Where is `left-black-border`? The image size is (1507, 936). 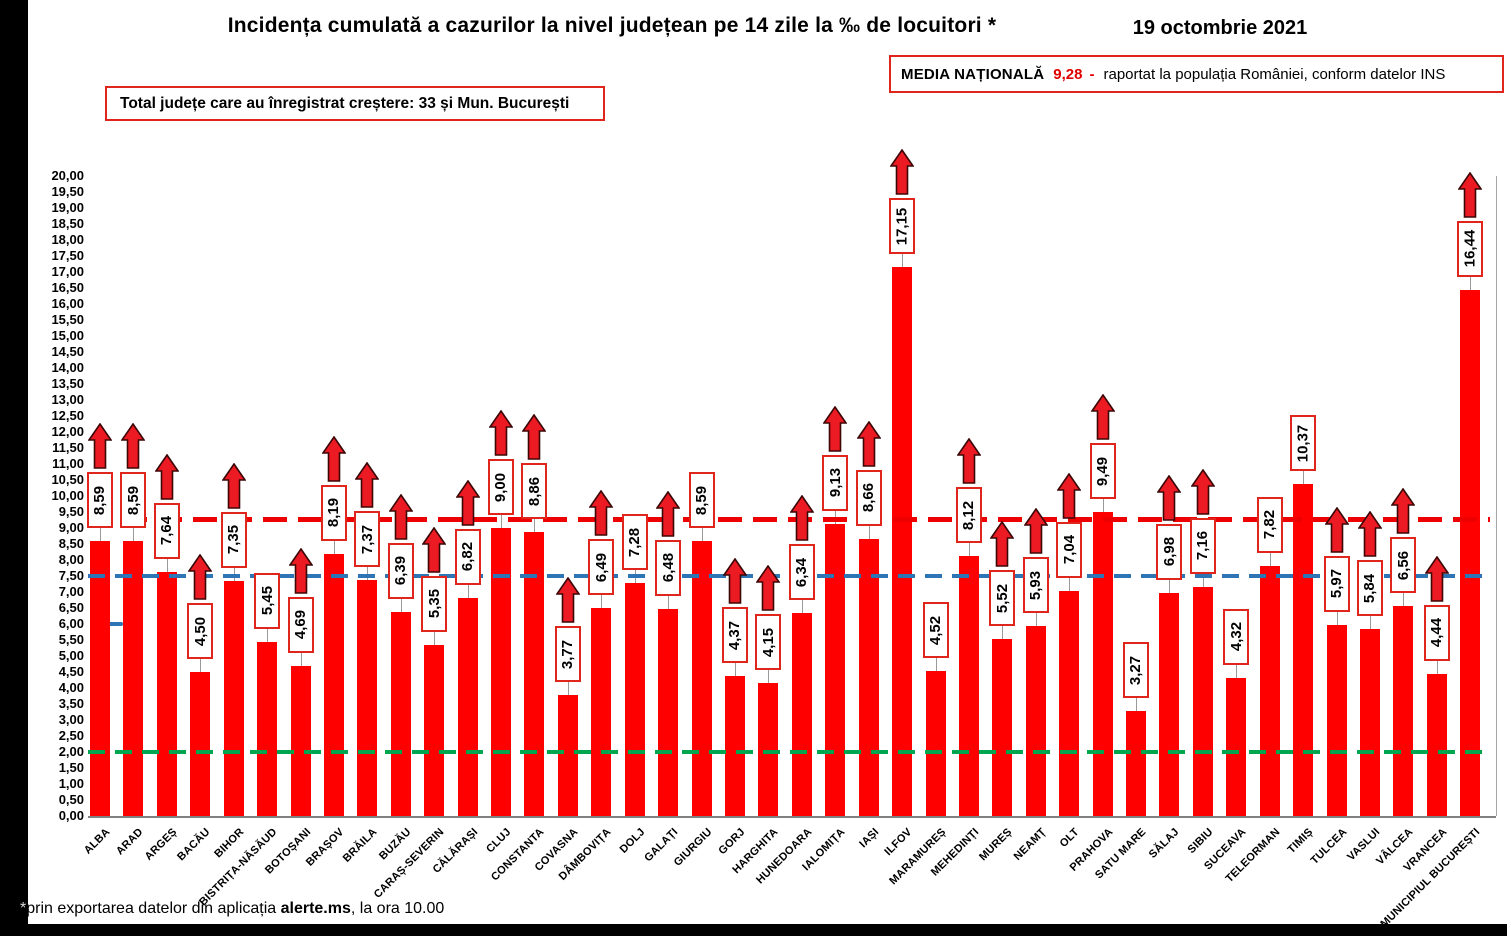
left-black-border is located at coordinates (14, 468).